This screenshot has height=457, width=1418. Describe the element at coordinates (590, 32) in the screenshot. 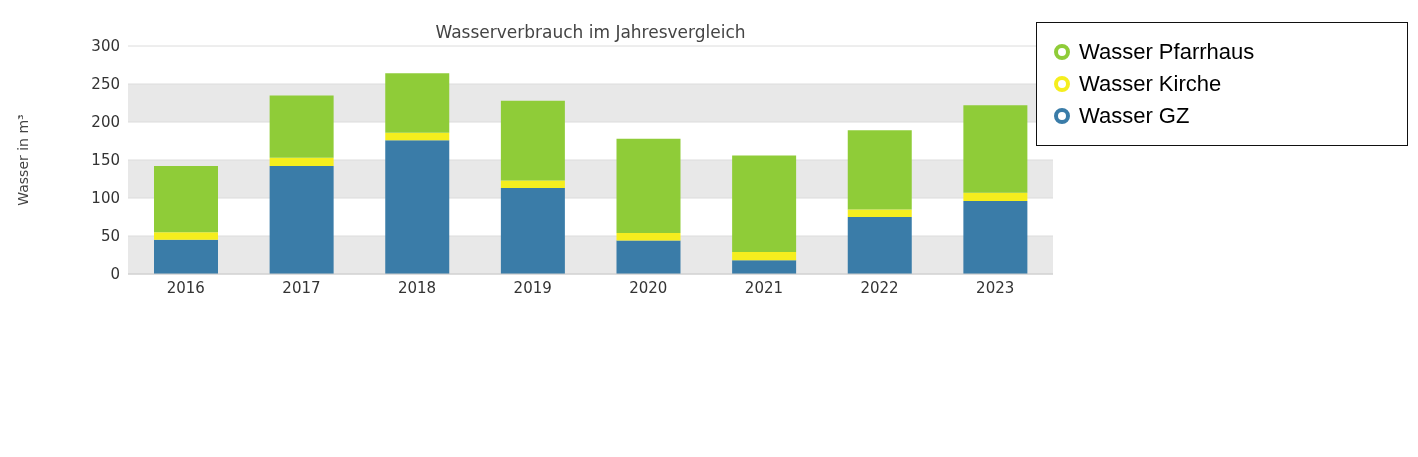

I see `chart-title: Wasserverbrauch im Jahresvergleich` at that location.